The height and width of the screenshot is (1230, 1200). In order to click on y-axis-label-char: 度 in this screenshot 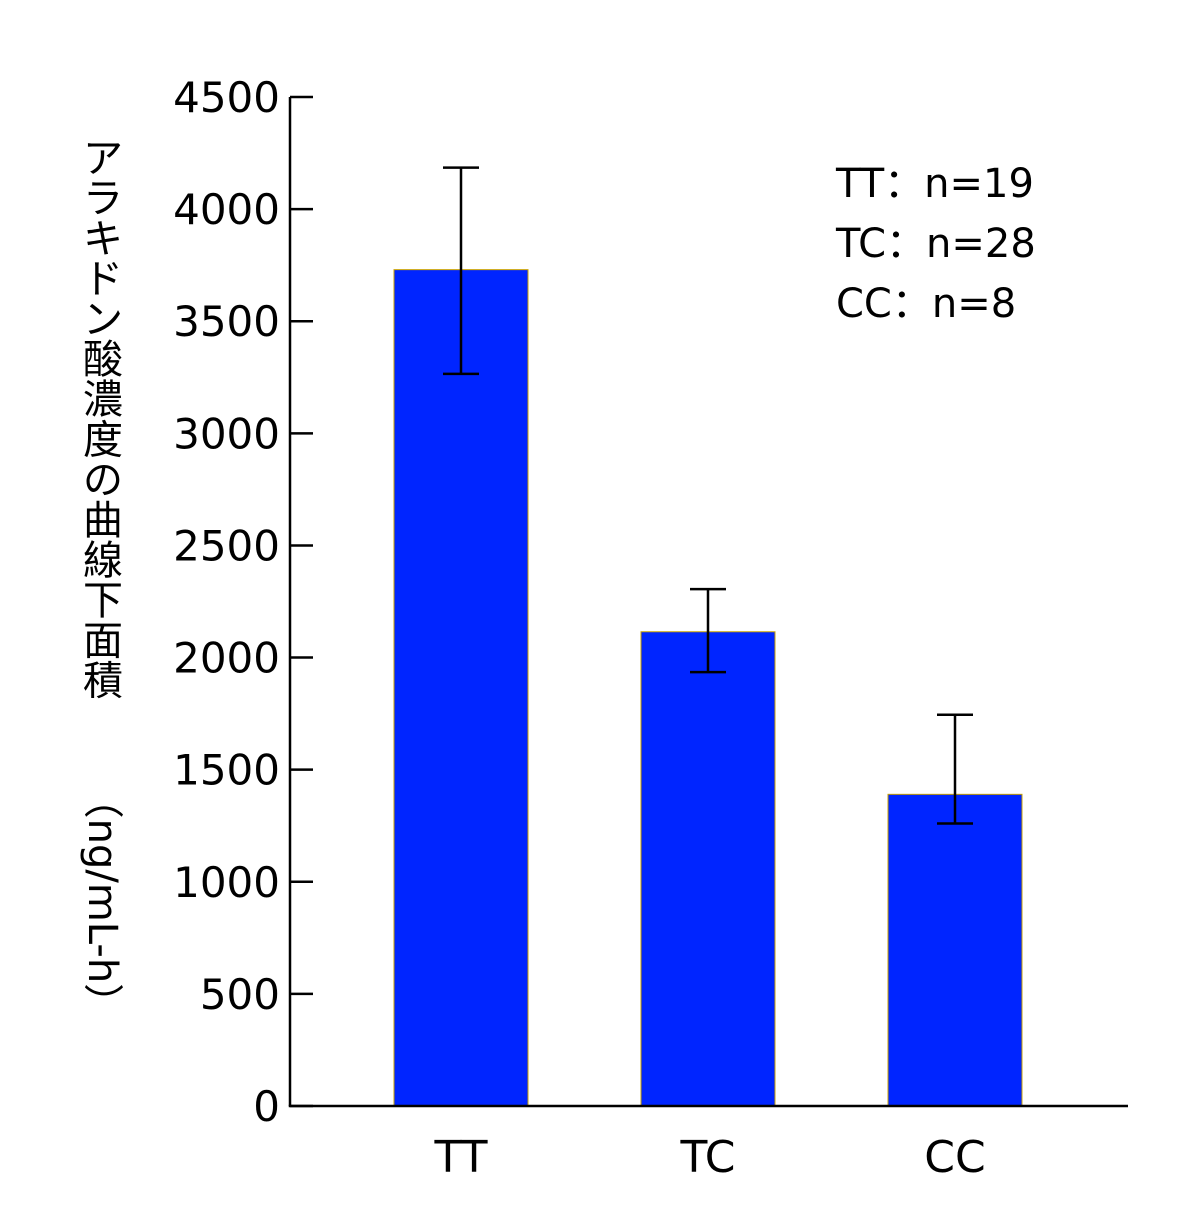, I will do `click(103, 440)`.